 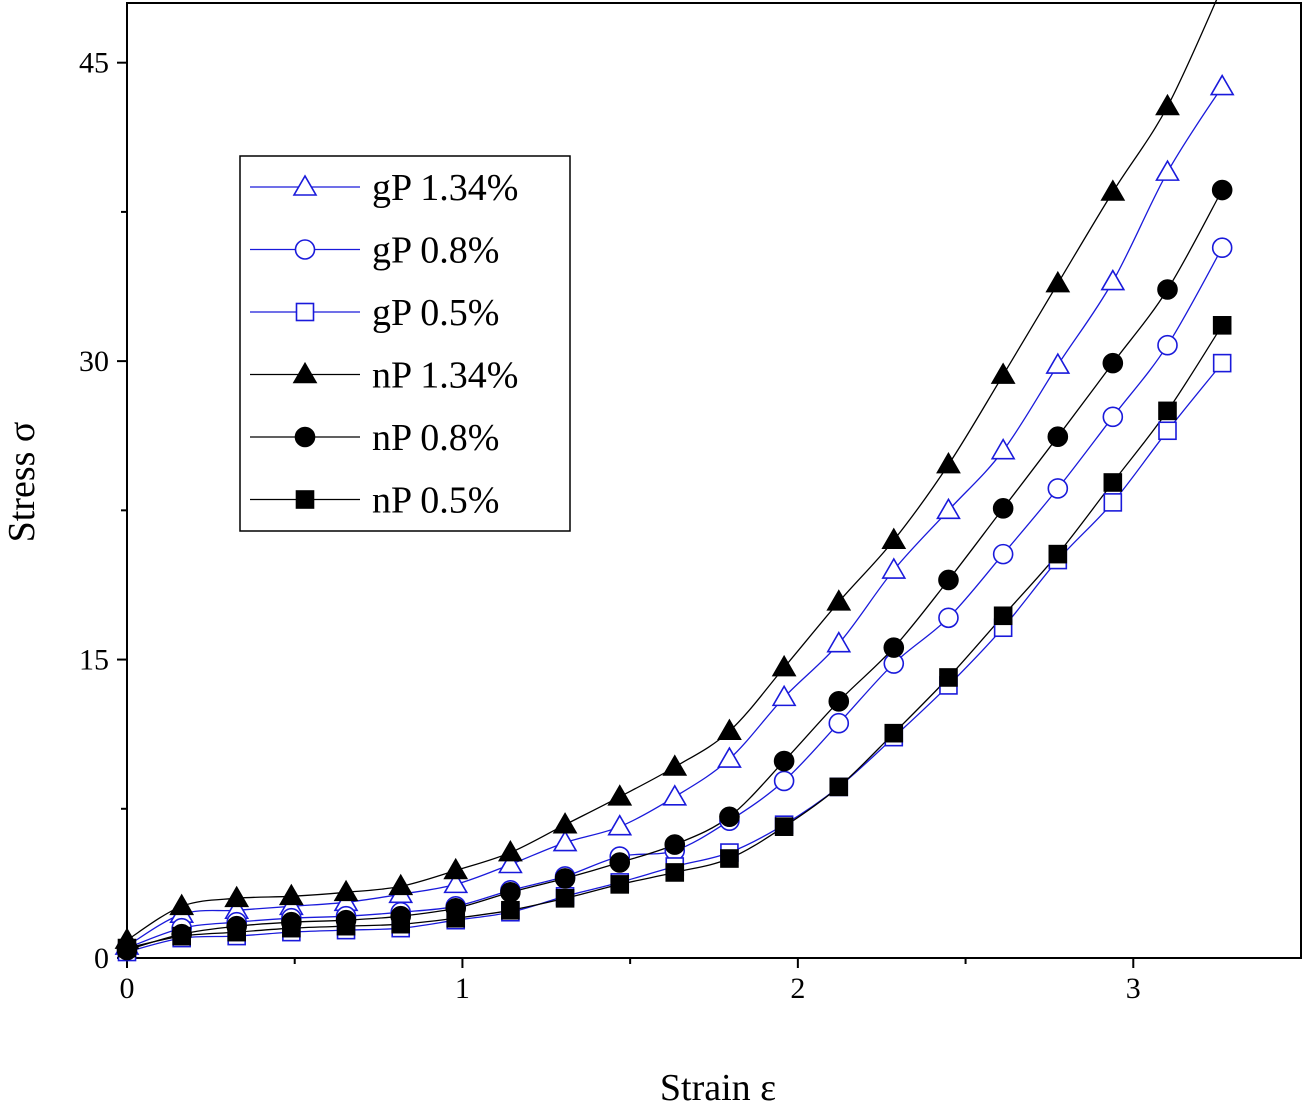 I want to click on legend-label: nP 1.34%, so click(x=445, y=376).